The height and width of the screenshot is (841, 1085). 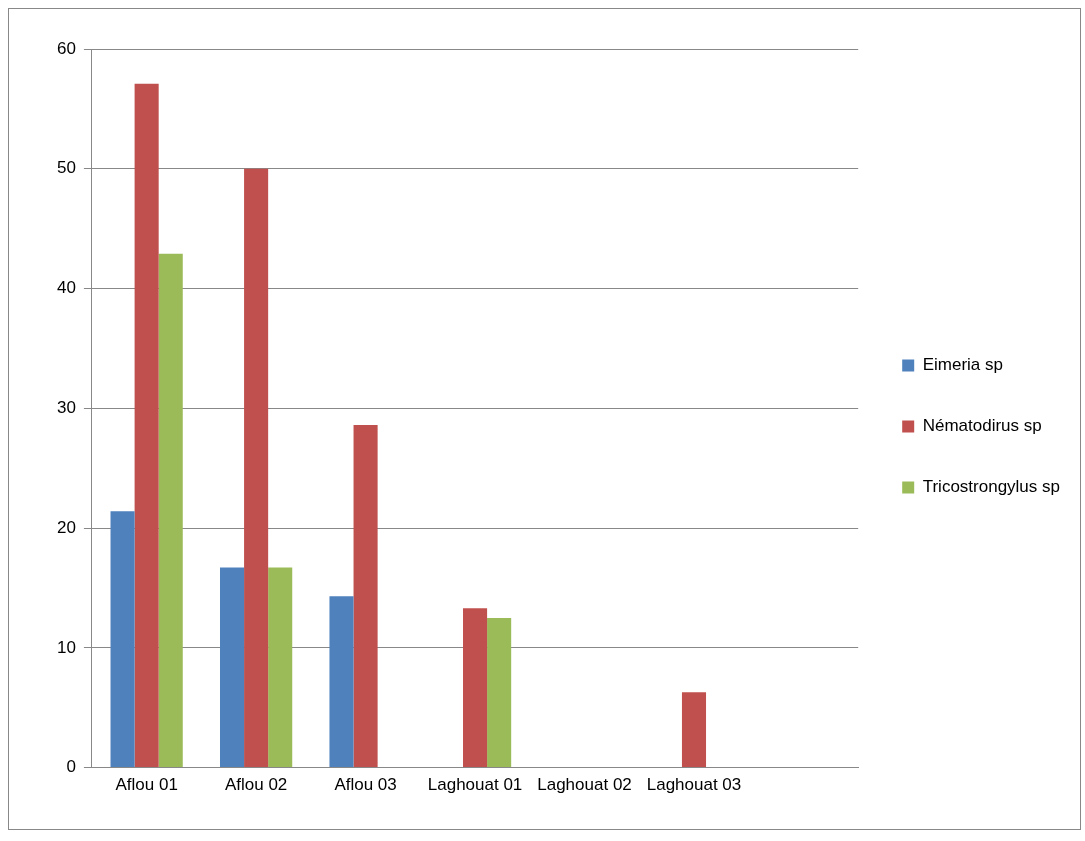 What do you see at coordinates (365, 785) in the screenshot?
I see `x-tick-label: Aflou 03` at bounding box center [365, 785].